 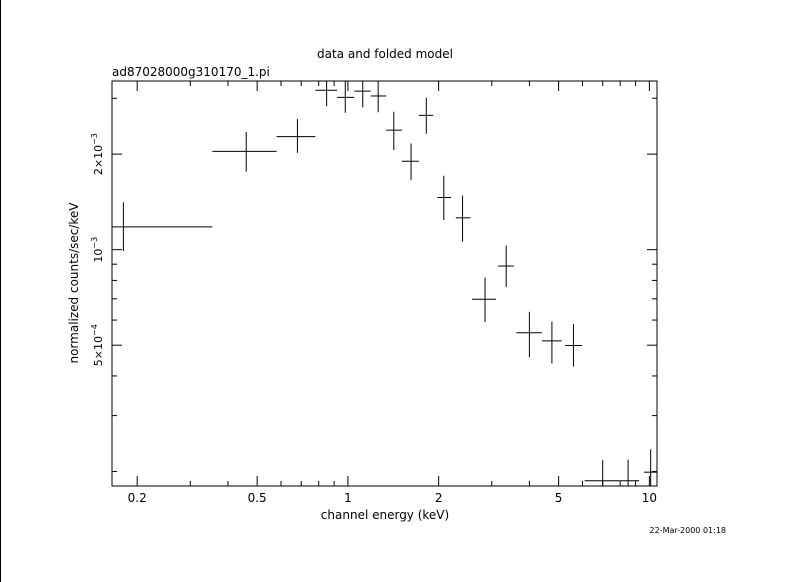 I want to click on y-tick-labels: 5×10−410−32×10−3, so click(x=97, y=249).